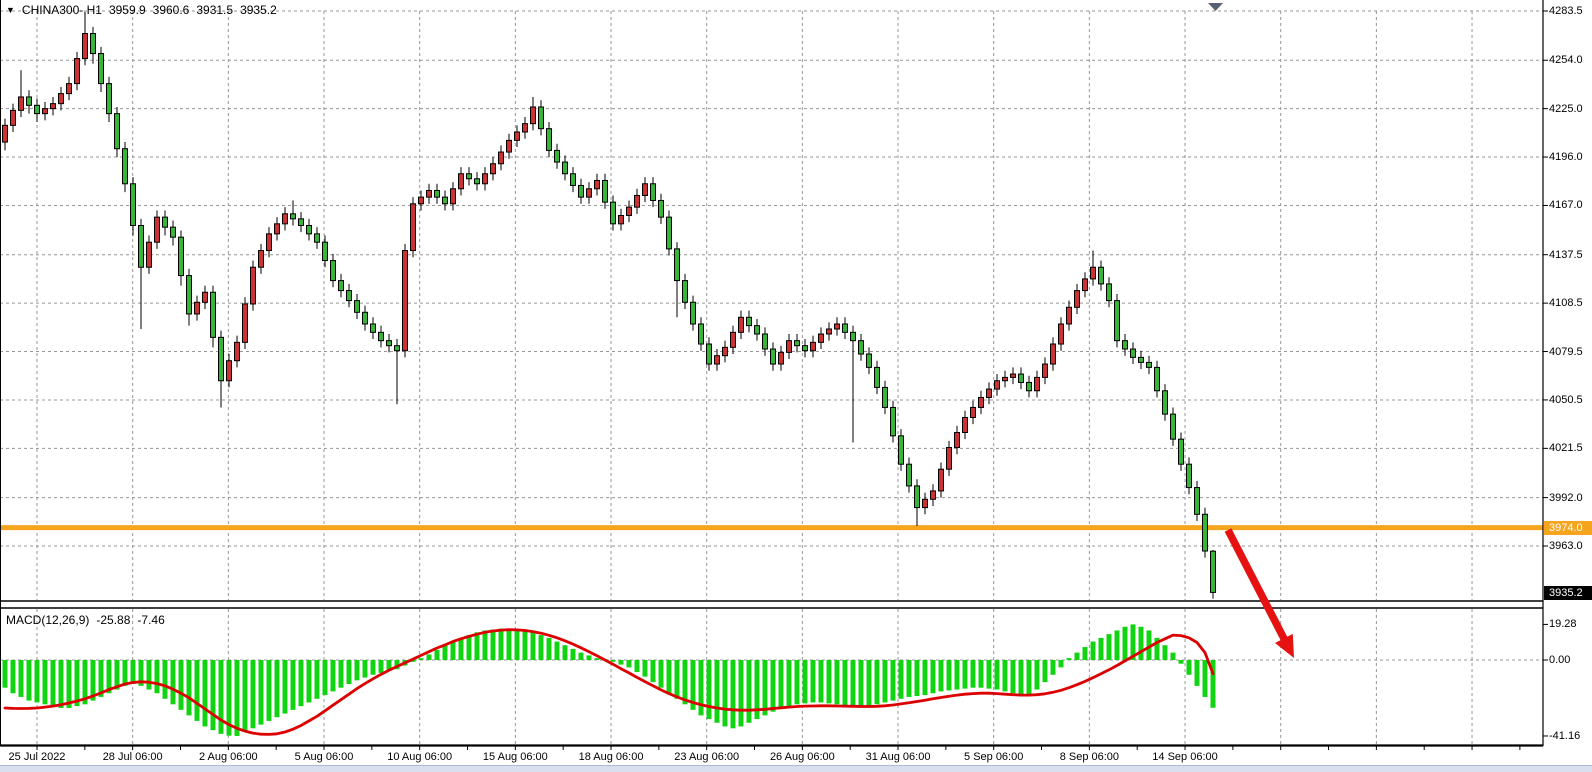 Image resolution: width=1592 pixels, height=772 pixels. Describe the element at coordinates (10, 10) in the screenshot. I see `symbol-dropdown-icon: ▼` at that location.